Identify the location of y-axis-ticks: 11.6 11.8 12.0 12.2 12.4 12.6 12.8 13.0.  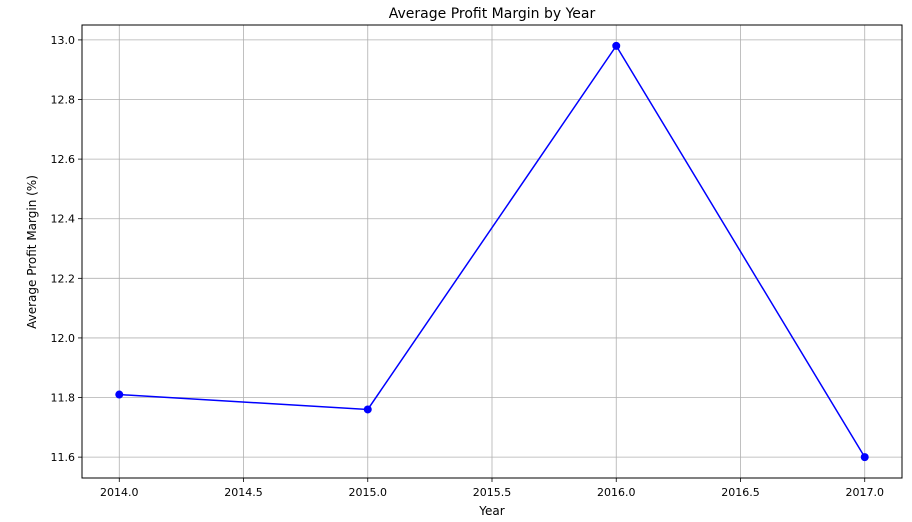
(66, 249).